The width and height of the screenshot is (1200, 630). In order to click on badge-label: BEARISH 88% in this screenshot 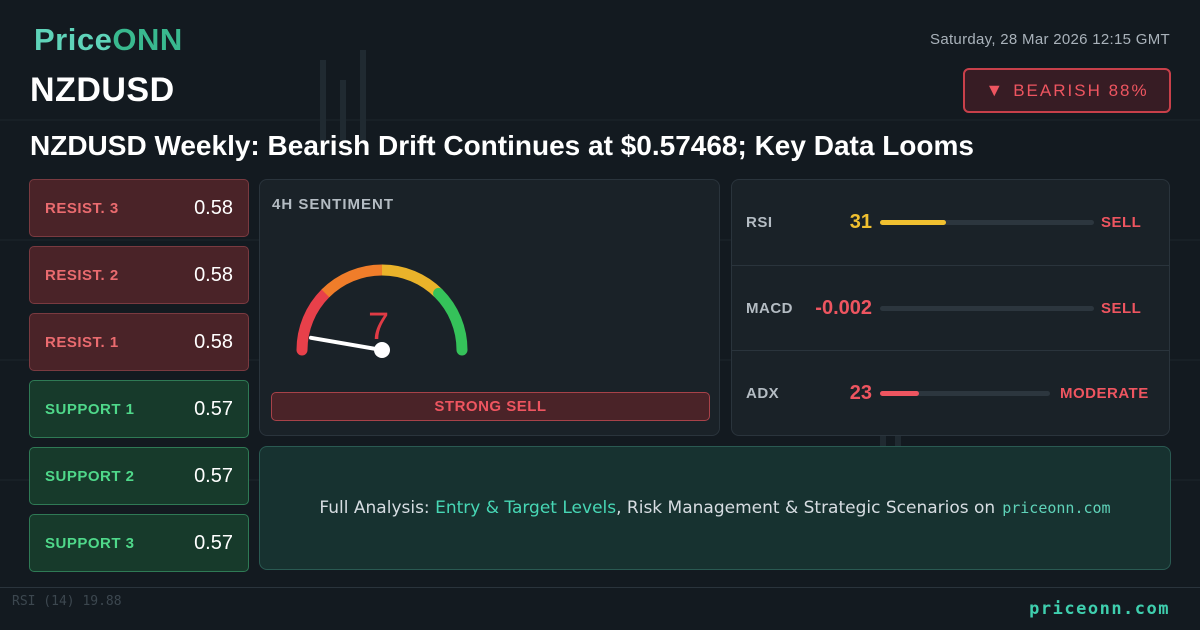, I will do `click(1081, 90)`.